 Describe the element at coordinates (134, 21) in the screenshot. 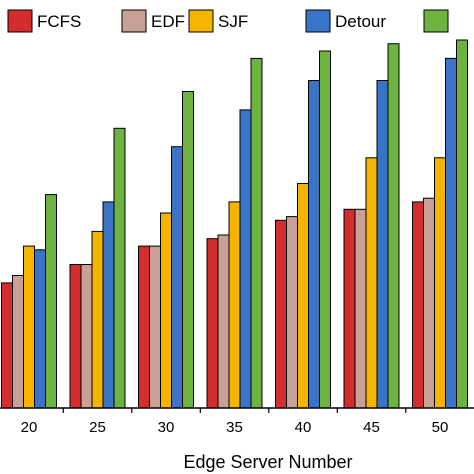

I see `legend-swatch-edf` at that location.